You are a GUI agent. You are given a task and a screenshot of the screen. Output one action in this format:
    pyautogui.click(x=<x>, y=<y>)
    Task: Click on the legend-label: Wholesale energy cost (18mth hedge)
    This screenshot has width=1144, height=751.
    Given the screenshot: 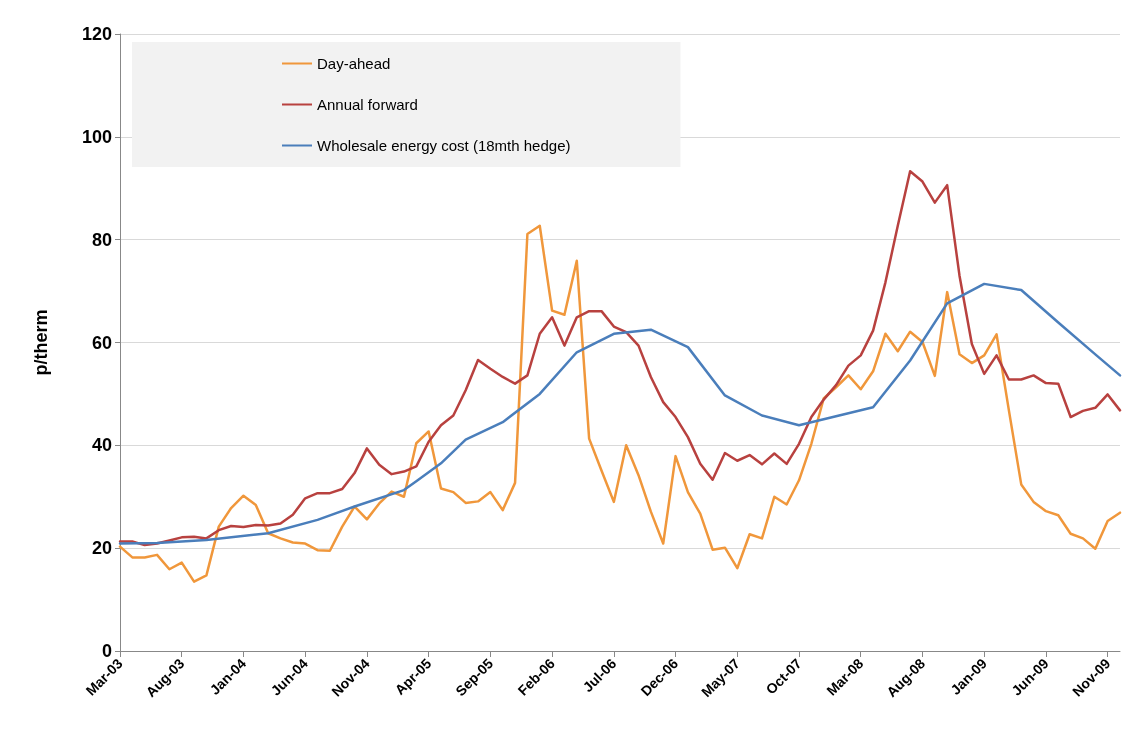 What is the action you would take?
    pyautogui.click(x=444, y=145)
    